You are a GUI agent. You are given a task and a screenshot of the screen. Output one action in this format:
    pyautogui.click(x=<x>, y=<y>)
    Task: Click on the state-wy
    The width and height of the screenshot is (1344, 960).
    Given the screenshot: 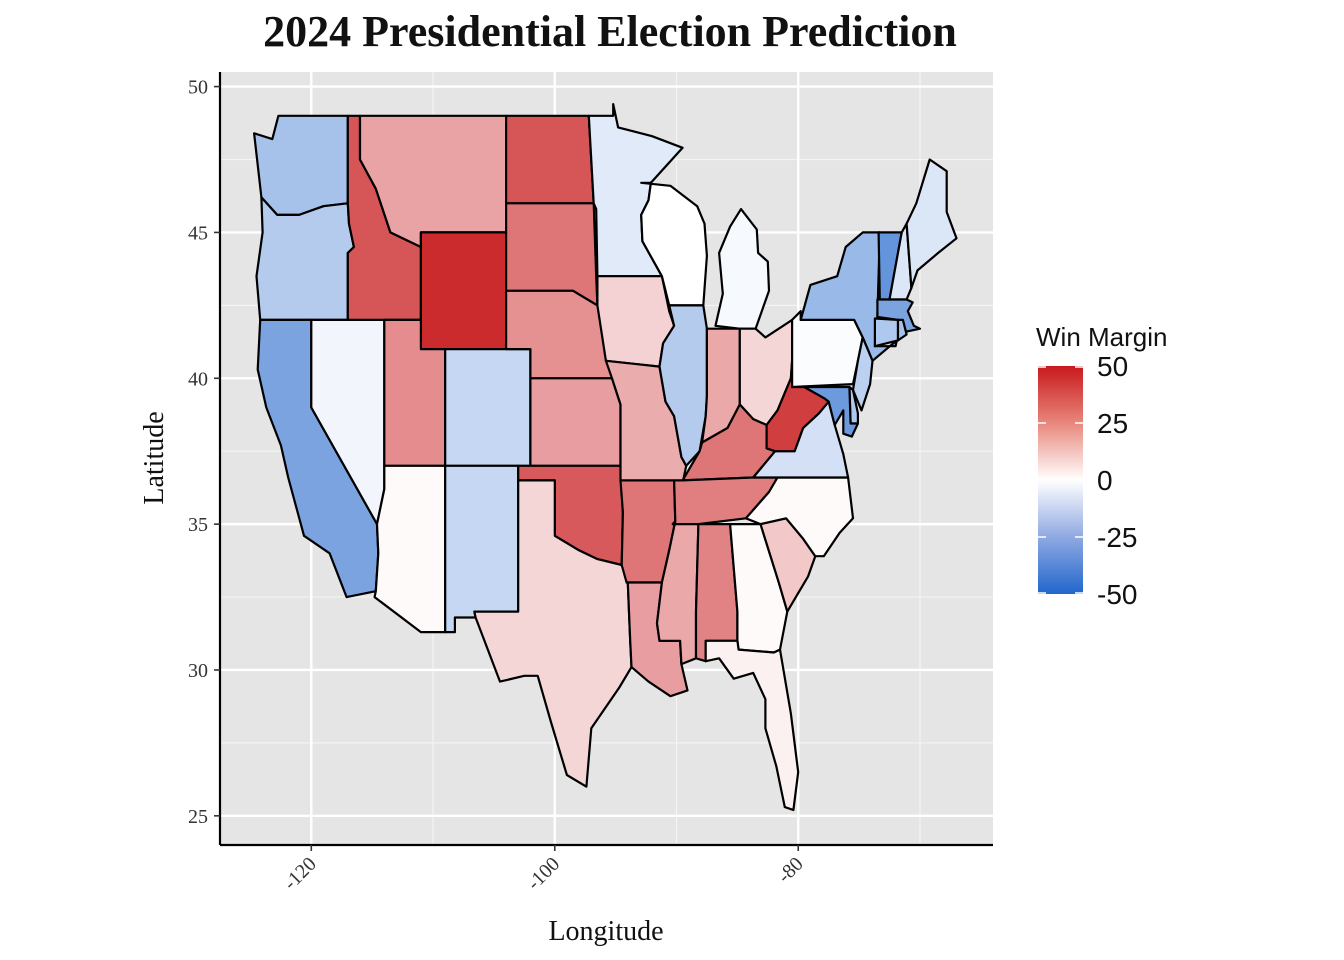 What is the action you would take?
    pyautogui.click(x=463, y=291)
    